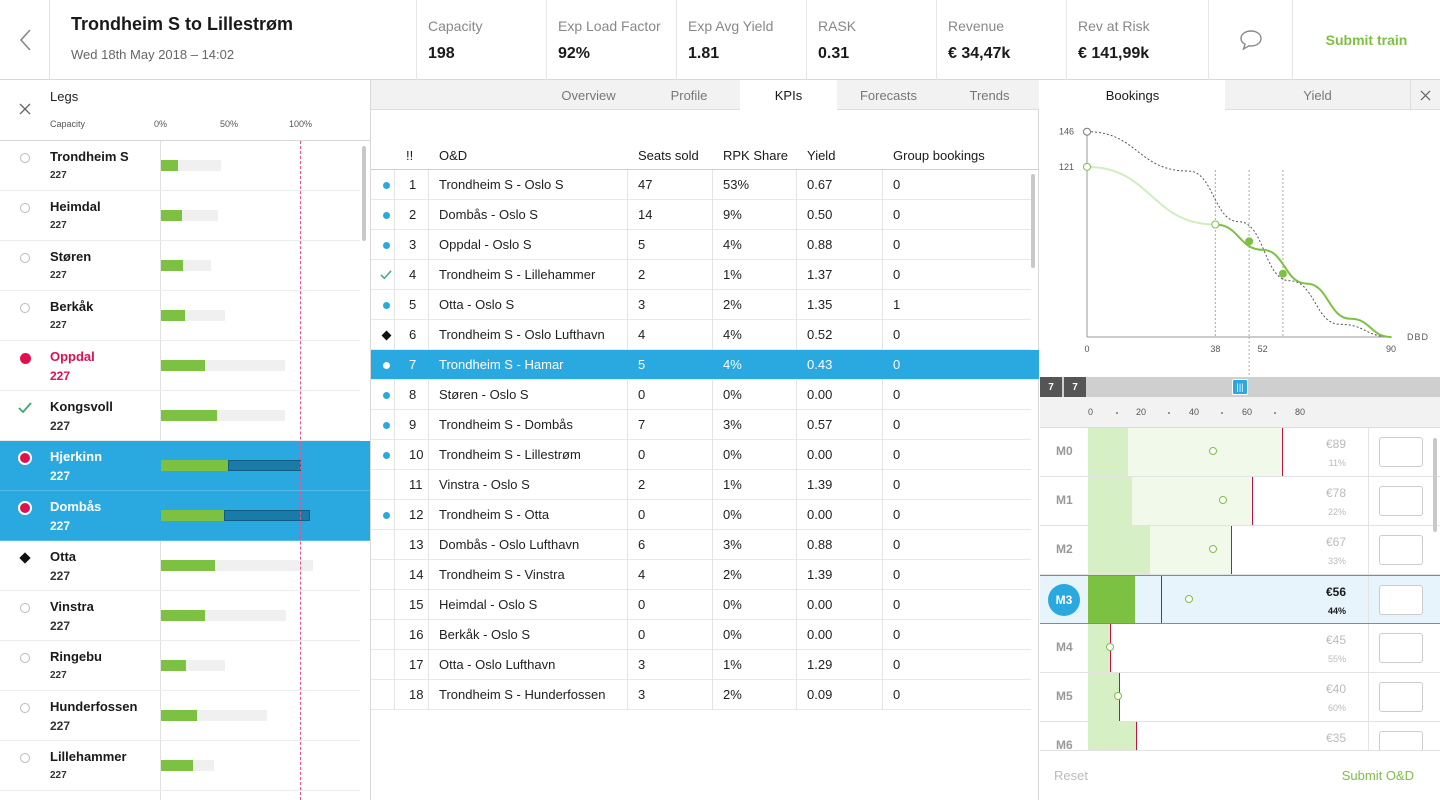  What do you see at coordinates (756, 155) in the screenshot?
I see `col-rpk-share: RPK Share` at bounding box center [756, 155].